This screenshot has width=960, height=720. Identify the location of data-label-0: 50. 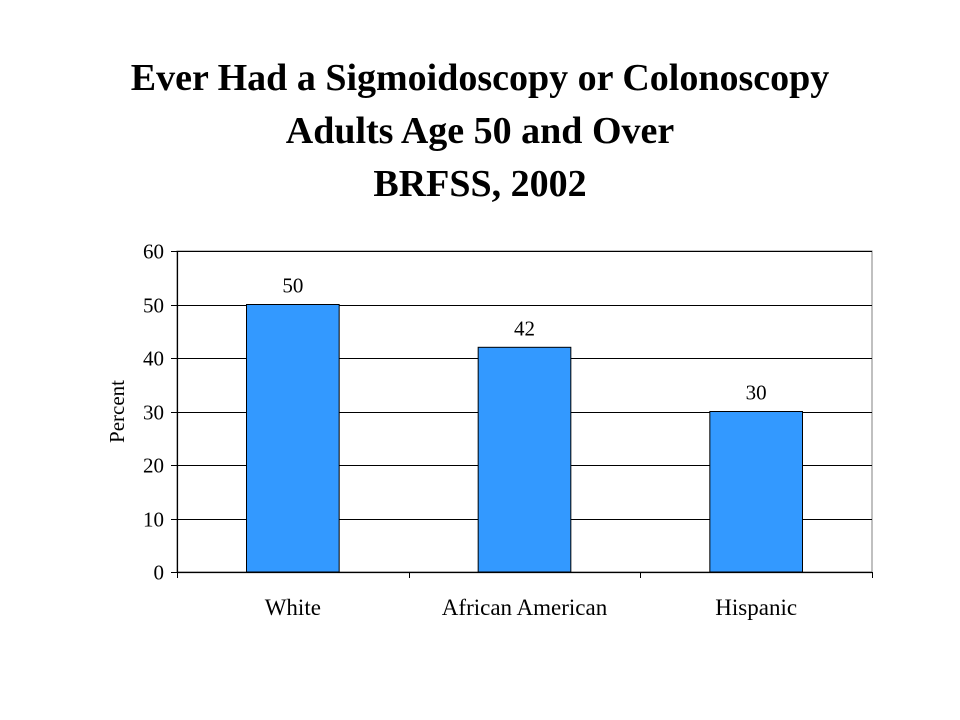
(292, 286).